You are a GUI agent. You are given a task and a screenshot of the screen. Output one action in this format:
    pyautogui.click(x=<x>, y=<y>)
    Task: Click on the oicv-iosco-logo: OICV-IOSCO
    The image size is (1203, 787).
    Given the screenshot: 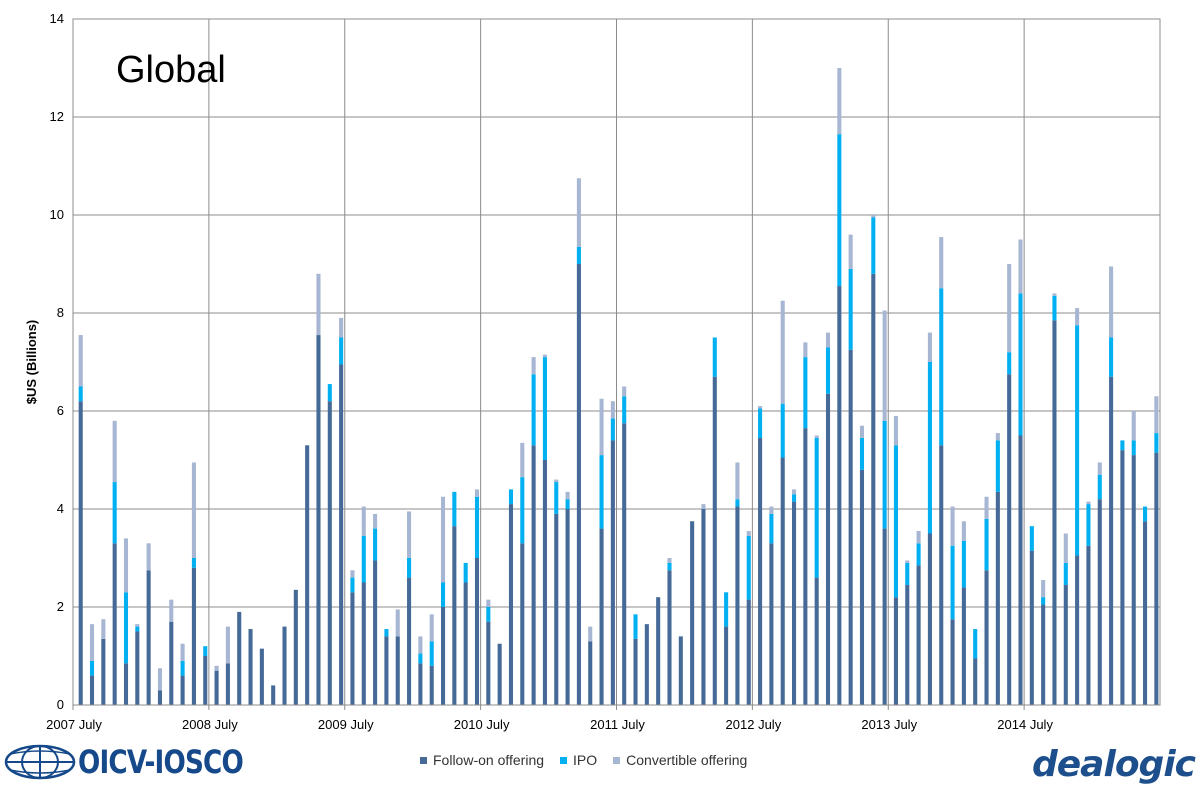 What is the action you would take?
    pyautogui.click(x=140, y=762)
    